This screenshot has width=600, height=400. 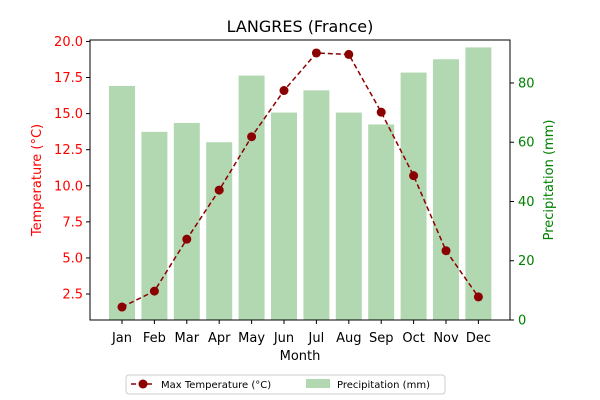 I want to click on right-axis-ticks: 0 20 40 60 80, so click(x=522, y=202).